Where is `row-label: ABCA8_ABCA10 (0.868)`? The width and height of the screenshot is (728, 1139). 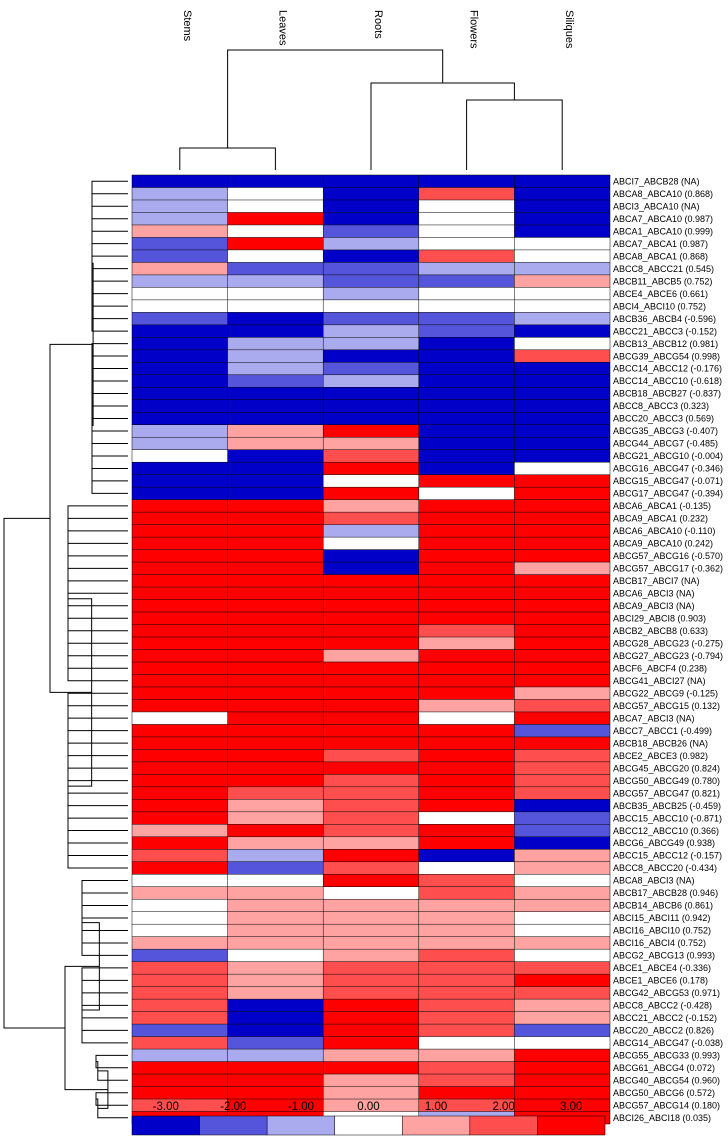
row-label: ABCA8_ABCA10 (0.868) is located at coordinates (663, 194).